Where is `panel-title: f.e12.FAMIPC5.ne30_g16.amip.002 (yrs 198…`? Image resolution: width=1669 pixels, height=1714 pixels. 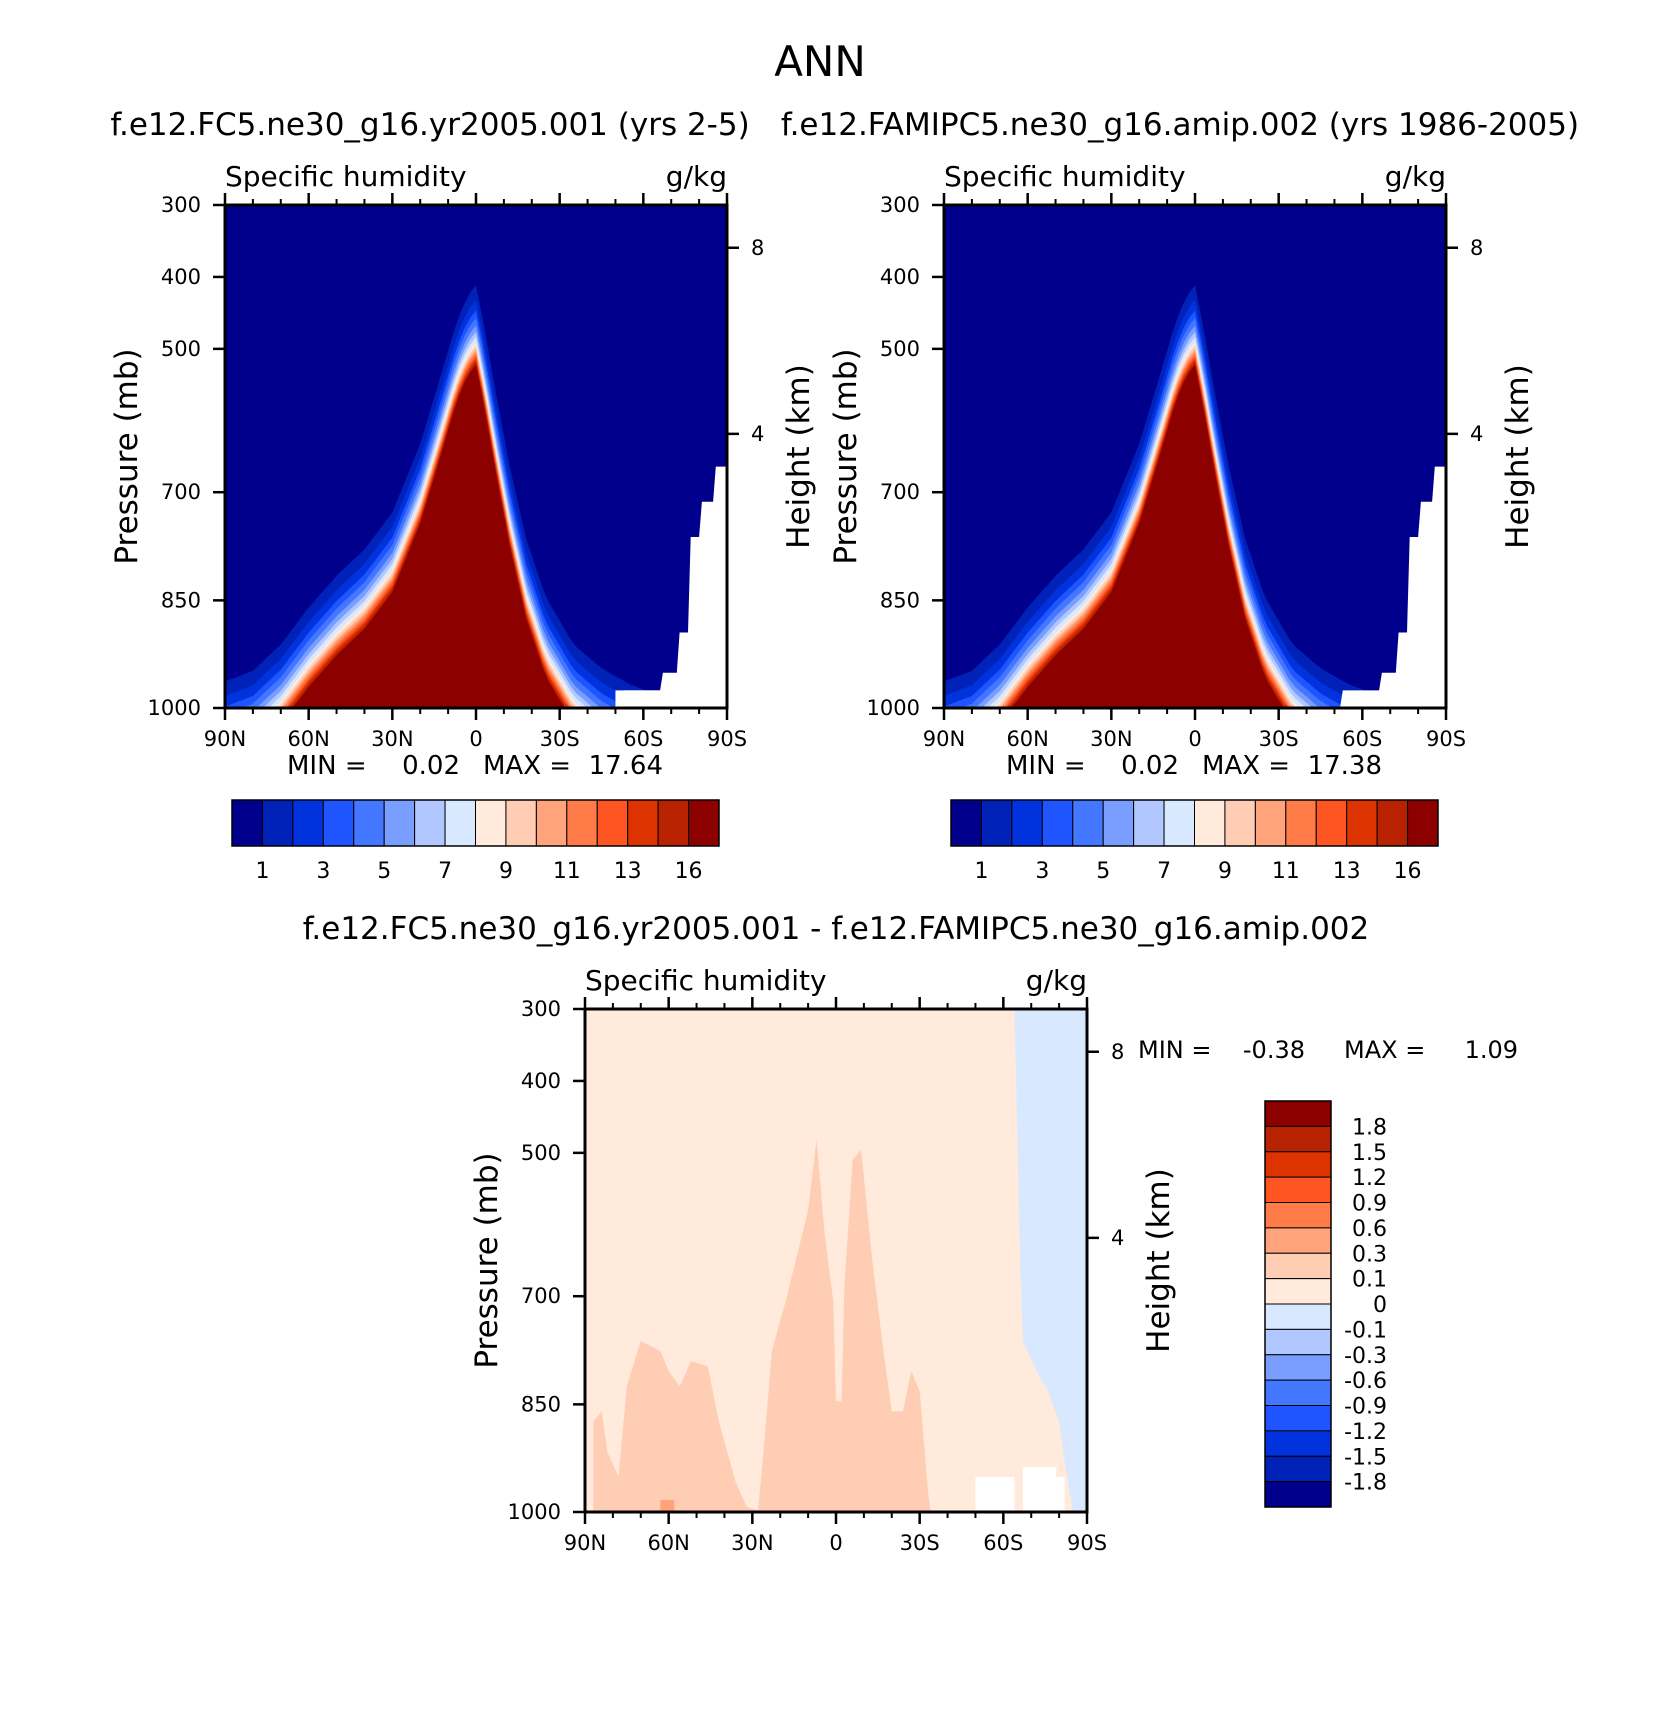 panel-title: f.e12.FAMIPC5.ne30_g16.amip.002 (yrs 198… is located at coordinates (1180, 125).